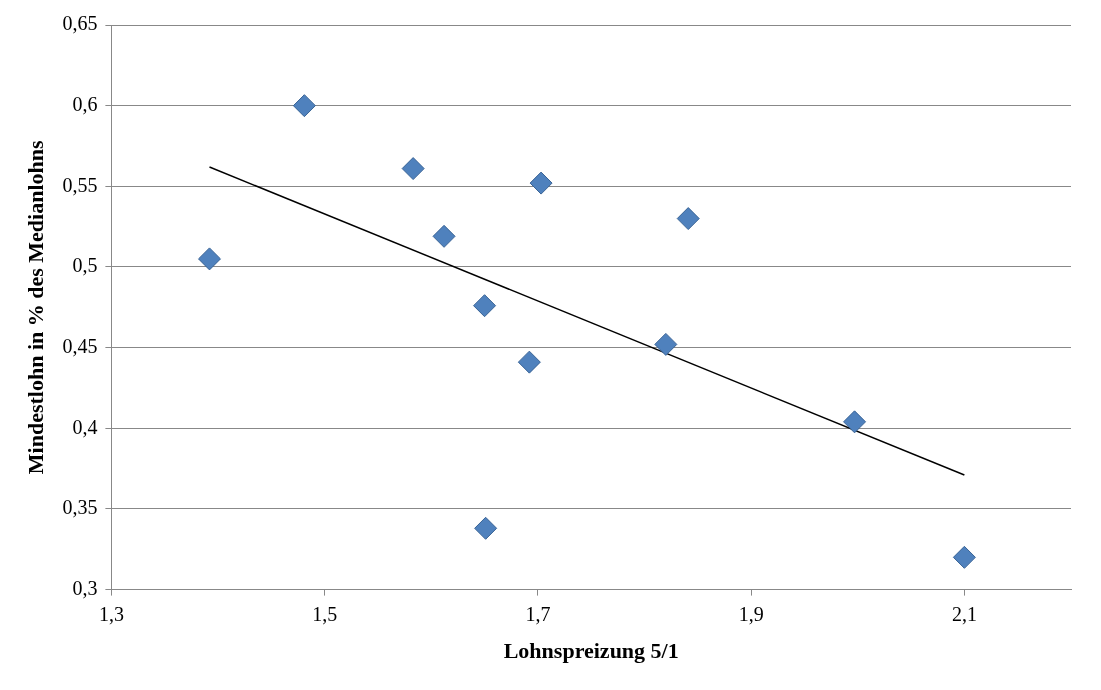 The width and height of the screenshot is (1101, 690). Describe the element at coordinates (80, 345) in the screenshot. I see `y-tick-label: 0,45` at that location.